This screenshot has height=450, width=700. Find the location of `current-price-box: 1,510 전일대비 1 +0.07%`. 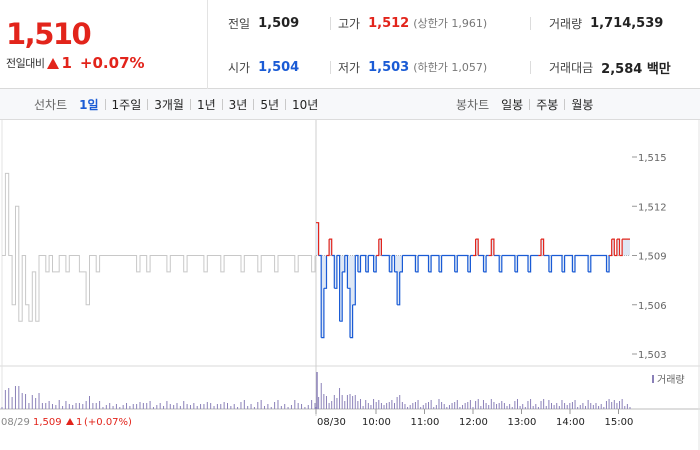

current-price-box: 1,510 전일대비 1 +0.07% is located at coordinates (104, 44).